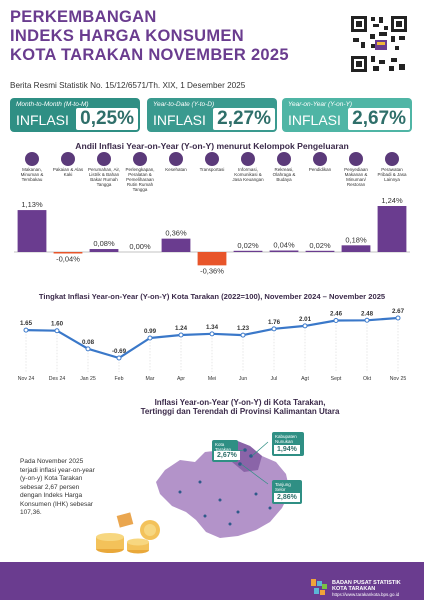 This screenshot has height=600, width=424. I want to click on category-label: Penyediaan Makanan & Minuman/ Restoran, so click(356, 177).